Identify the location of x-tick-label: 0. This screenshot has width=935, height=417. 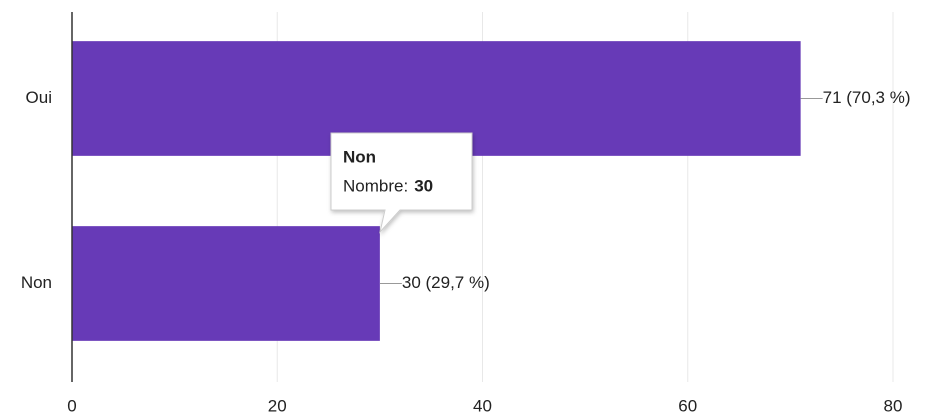
(71, 405).